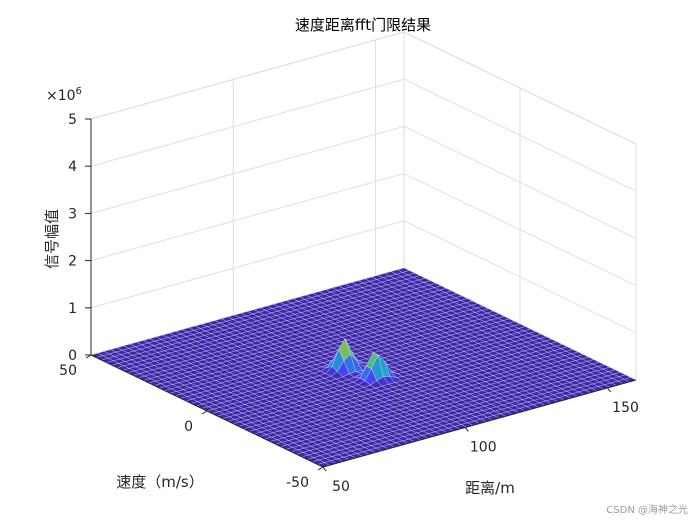 This screenshot has width=700, height=525. What do you see at coordinates (341, 487) in the screenshot?
I see `x-tick-label: 50` at bounding box center [341, 487].